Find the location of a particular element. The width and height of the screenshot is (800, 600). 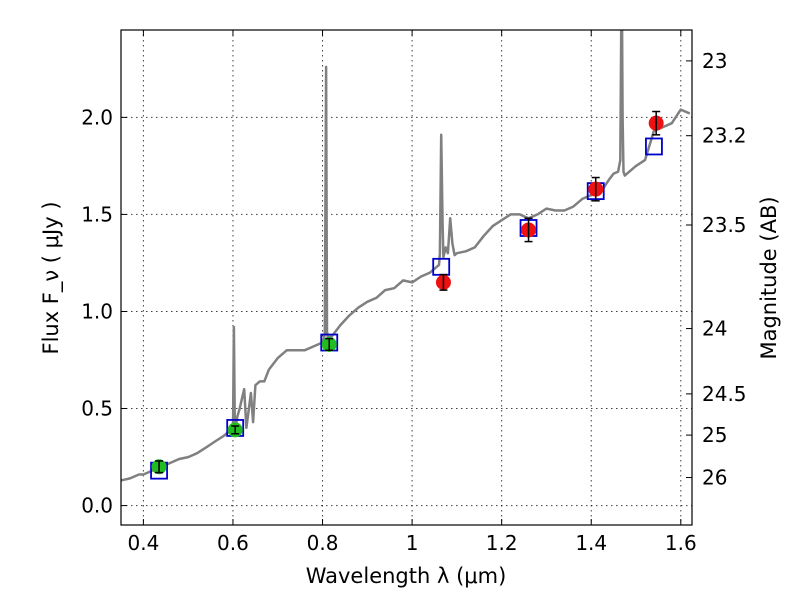

y-tick-label: 2.0 is located at coordinates (97, 117).